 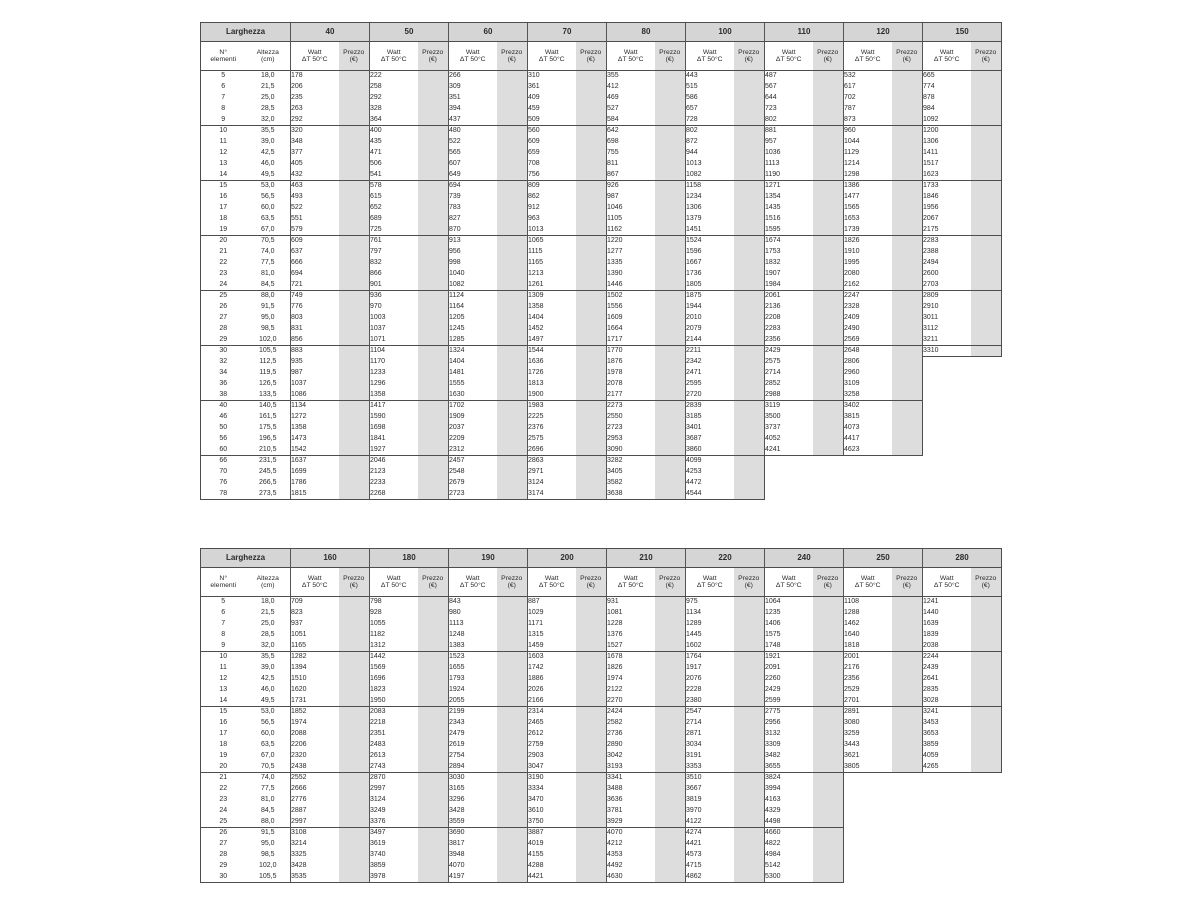 I want to click on watt-cell: 1312, so click(x=393, y=646).